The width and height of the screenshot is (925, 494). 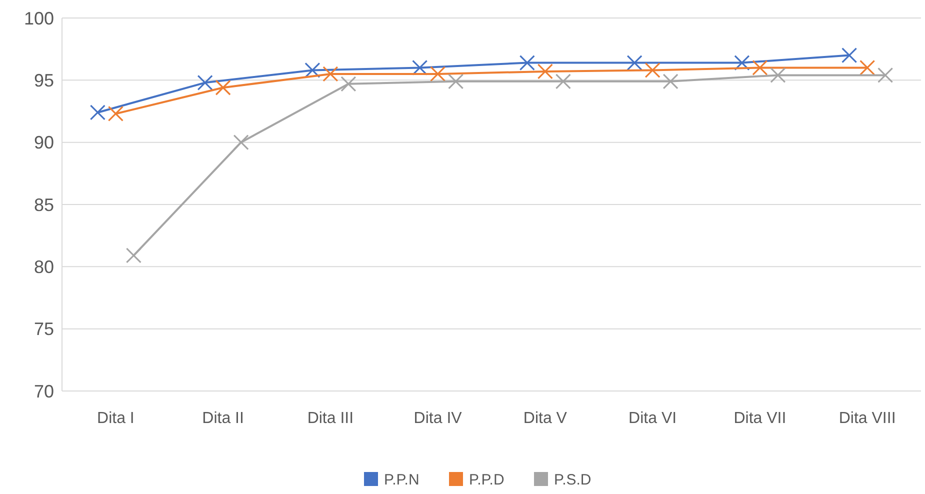 I want to click on legend-label: P.P.D, so click(x=486, y=479).